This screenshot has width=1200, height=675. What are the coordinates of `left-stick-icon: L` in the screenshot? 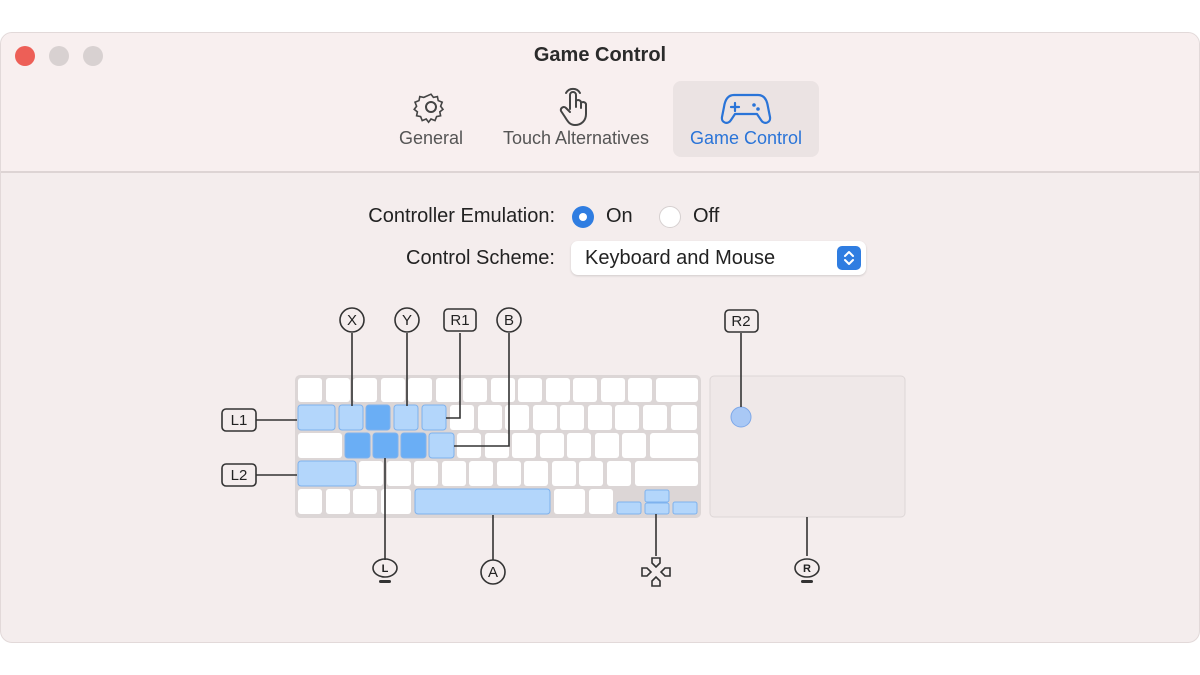 It's located at (385, 570).